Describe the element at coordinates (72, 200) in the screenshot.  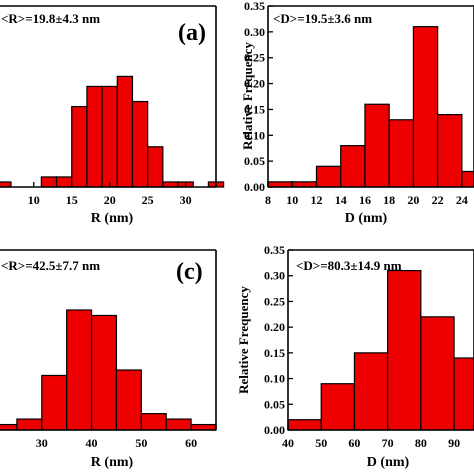
I see `x-tick-label: 15` at that location.